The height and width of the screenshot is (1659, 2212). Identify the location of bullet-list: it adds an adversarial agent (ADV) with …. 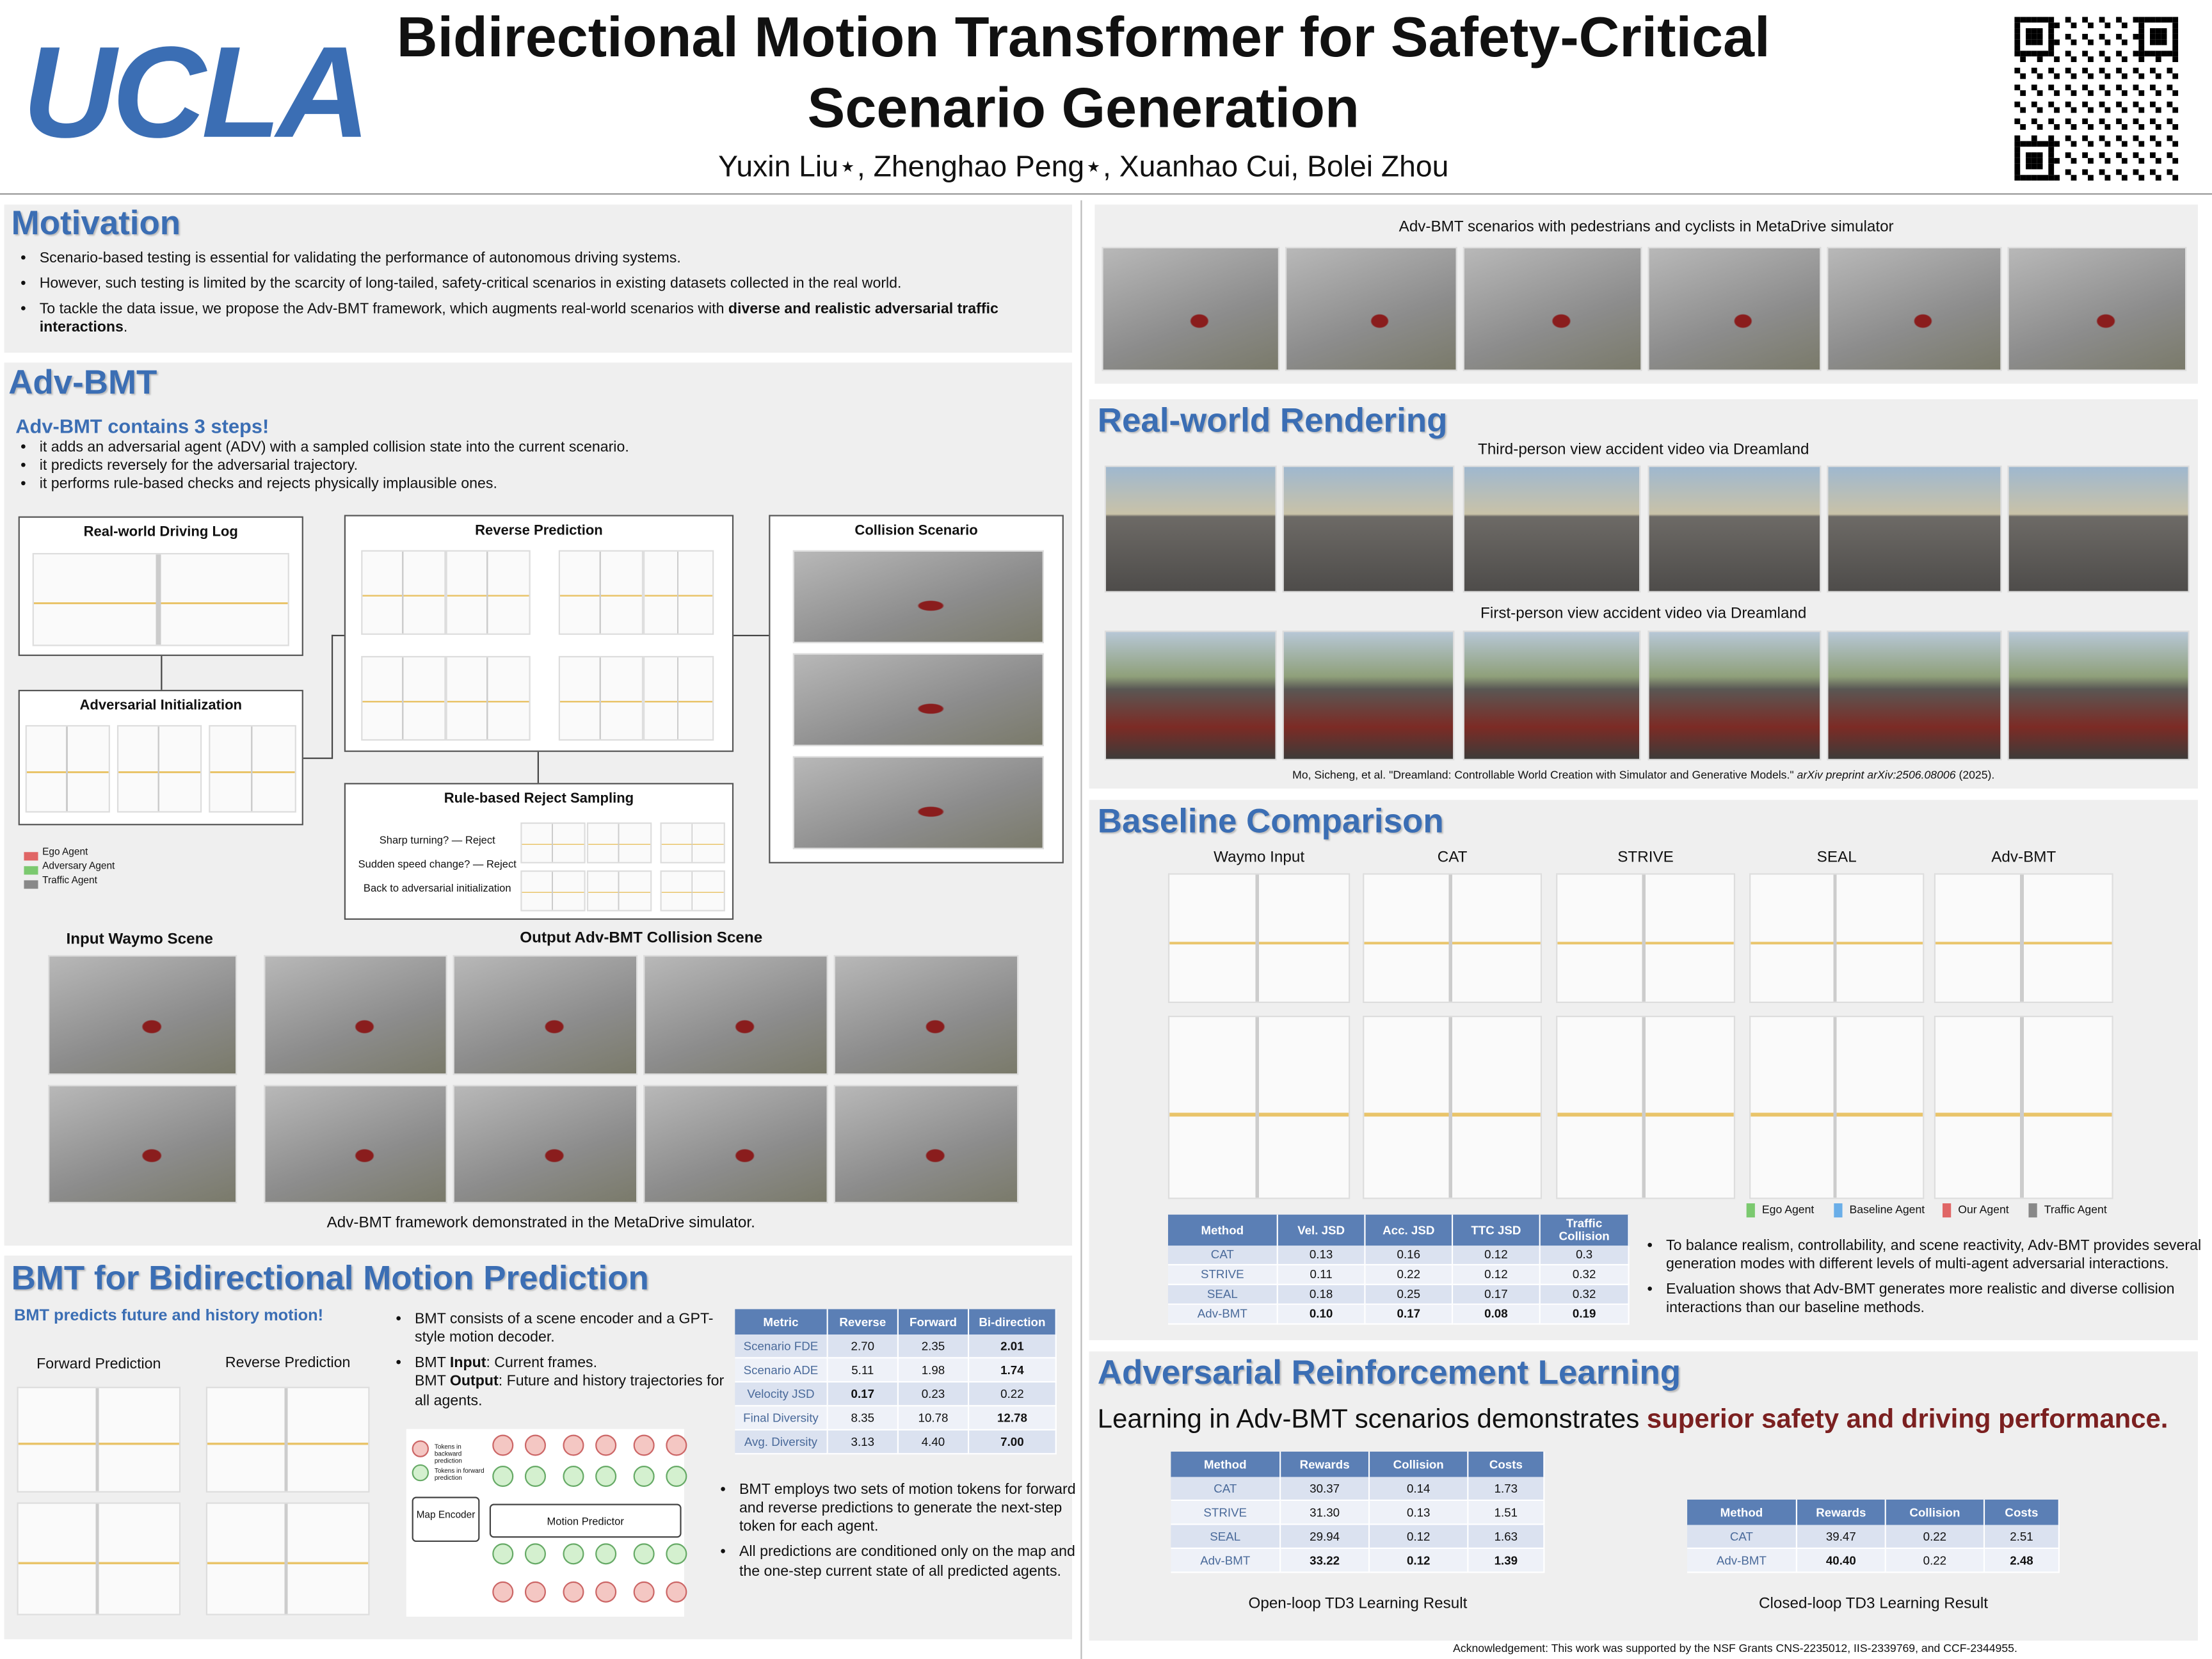
(550, 466).